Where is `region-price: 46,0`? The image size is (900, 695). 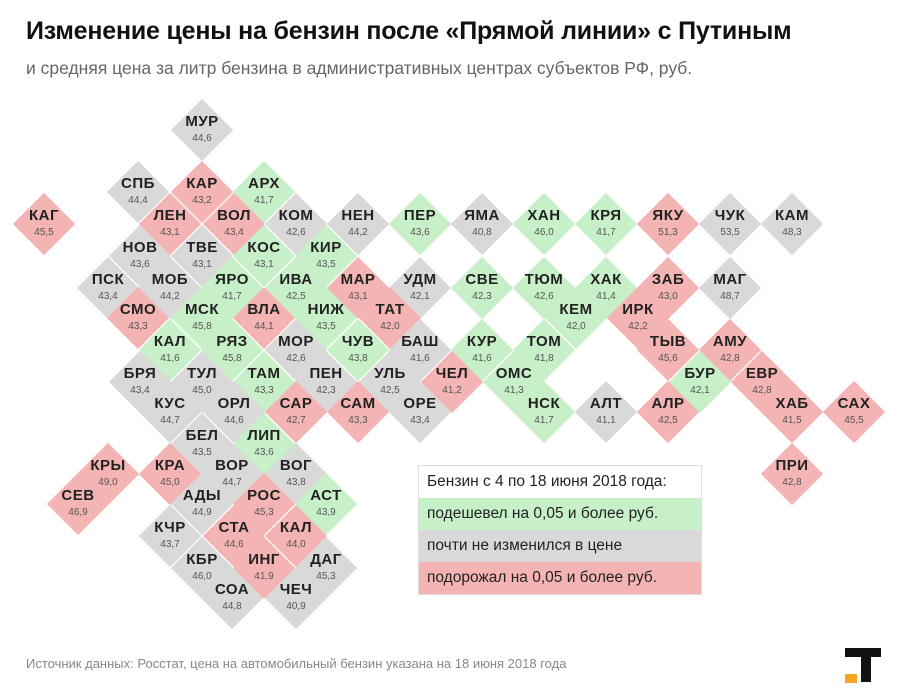
region-price: 46,0 is located at coordinates (544, 232).